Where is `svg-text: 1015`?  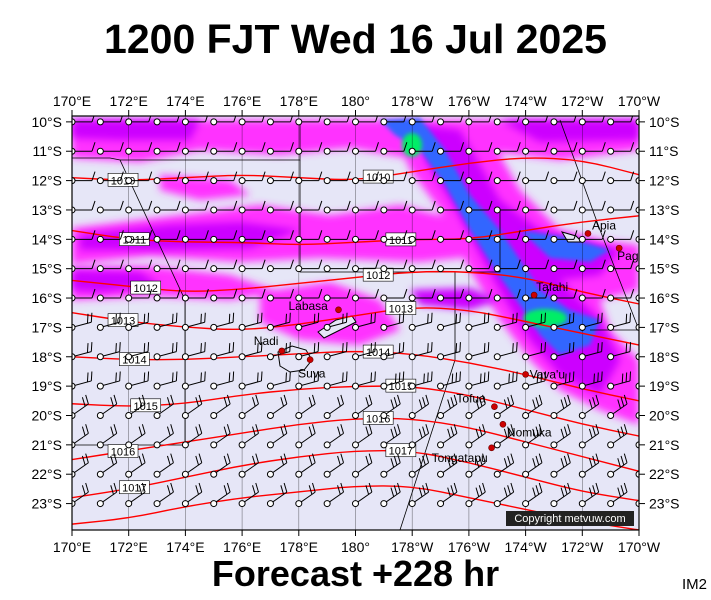 svg-text: 1015 is located at coordinates (401, 387).